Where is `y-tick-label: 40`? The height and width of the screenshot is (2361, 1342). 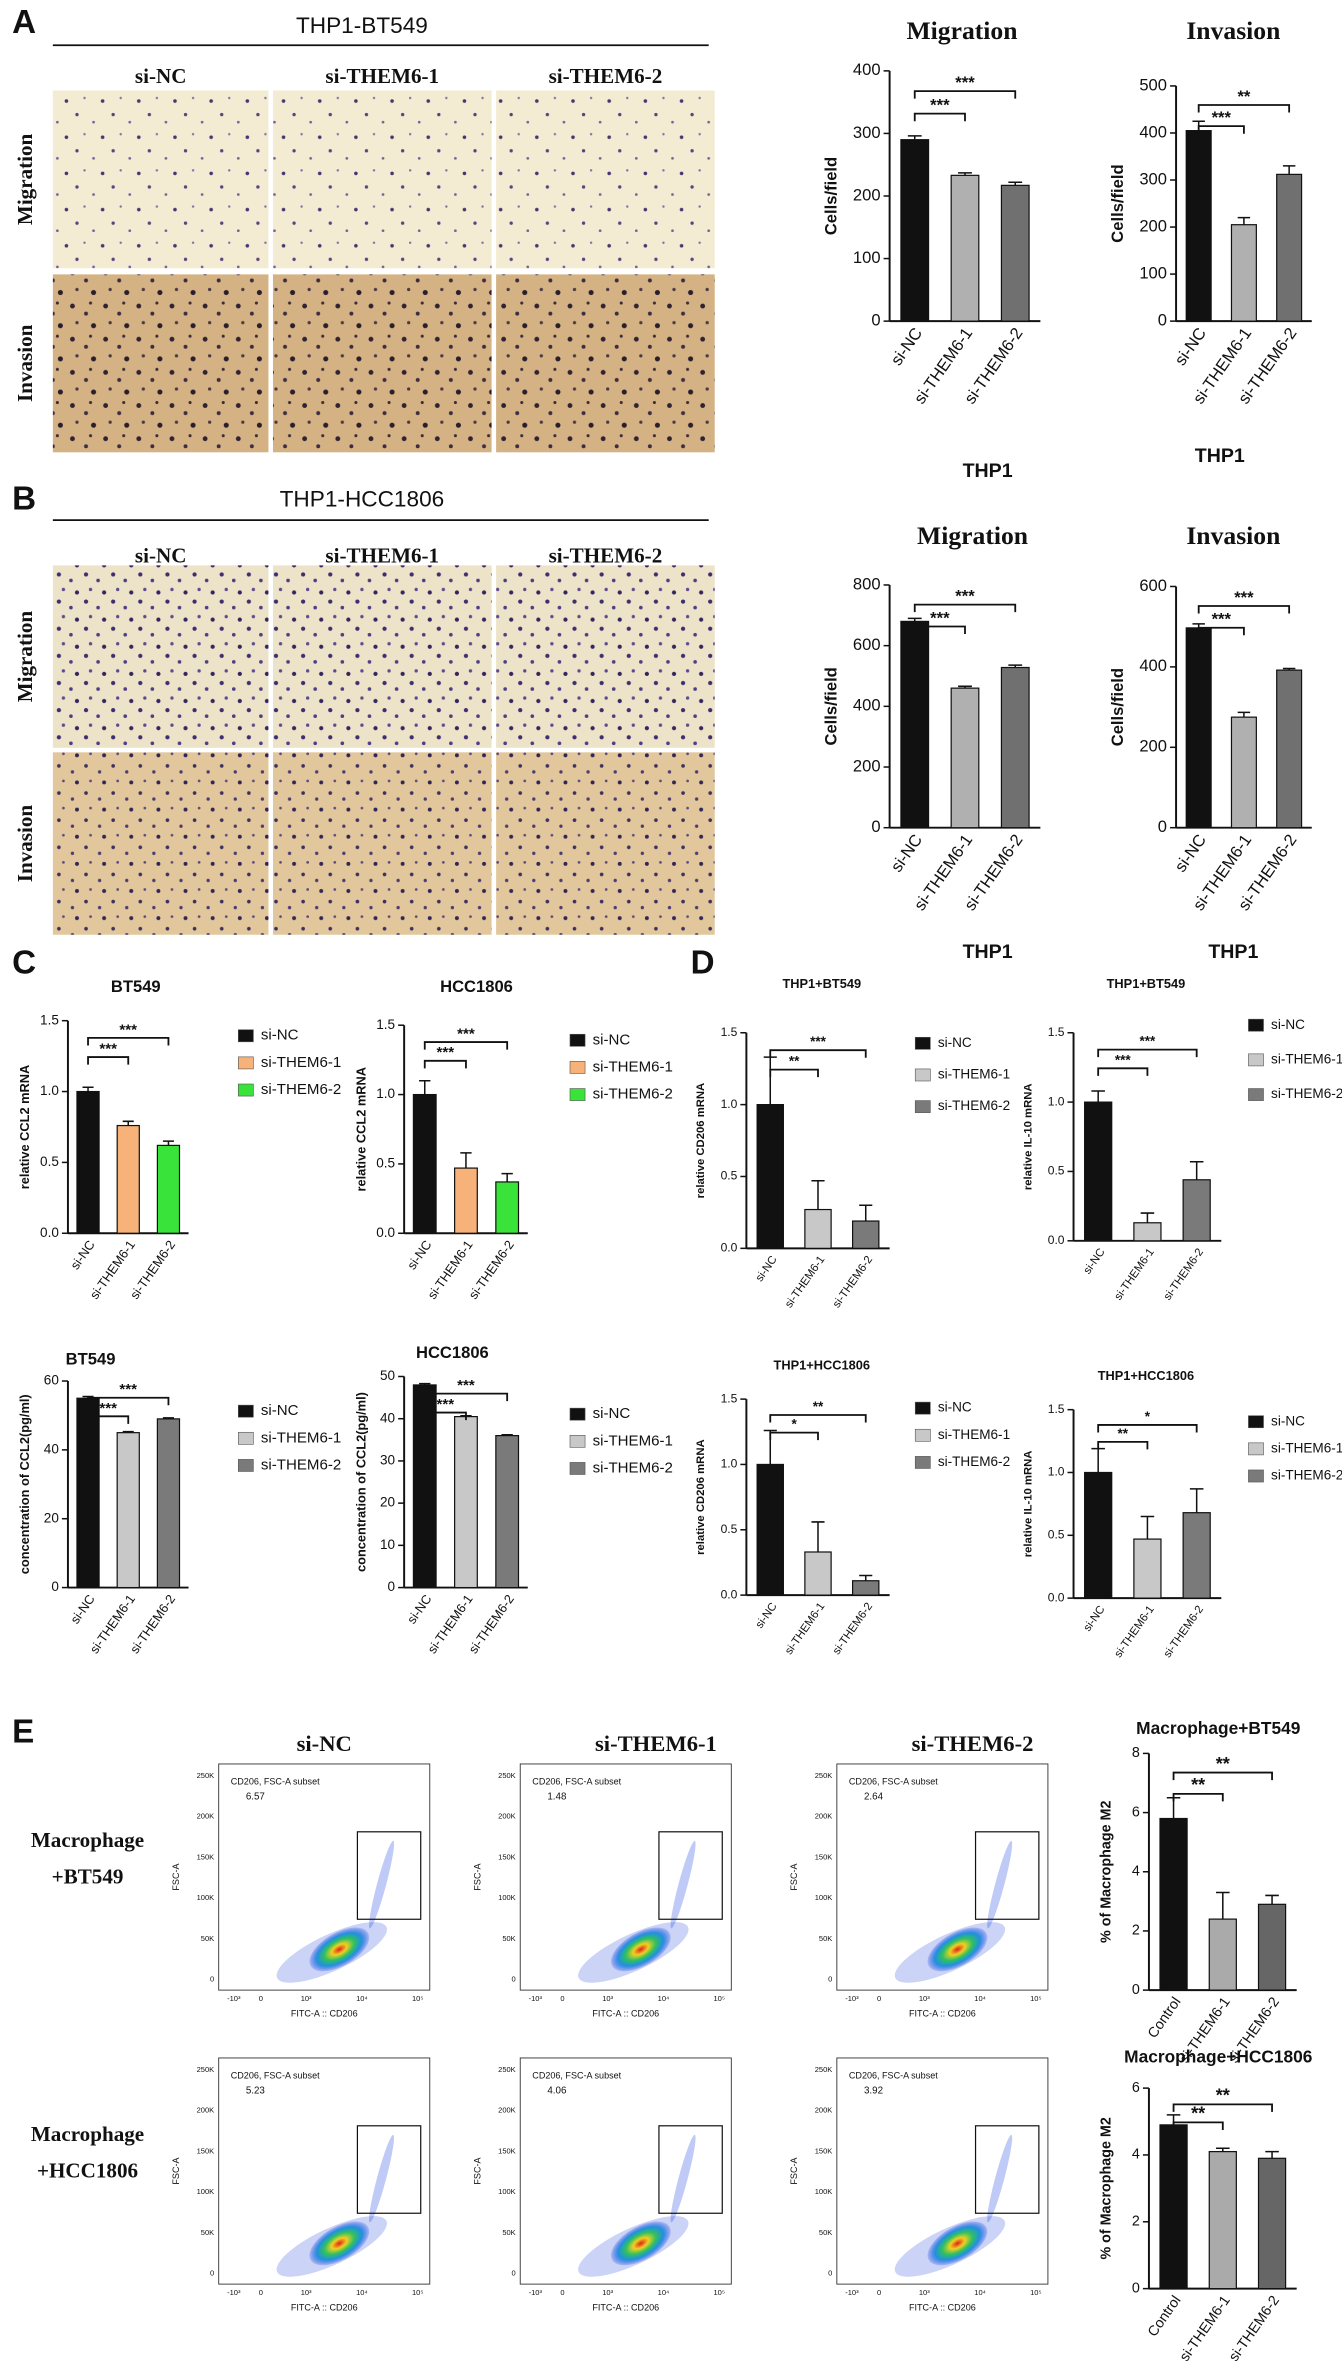
y-tick-label: 40 is located at coordinates (51, 1448).